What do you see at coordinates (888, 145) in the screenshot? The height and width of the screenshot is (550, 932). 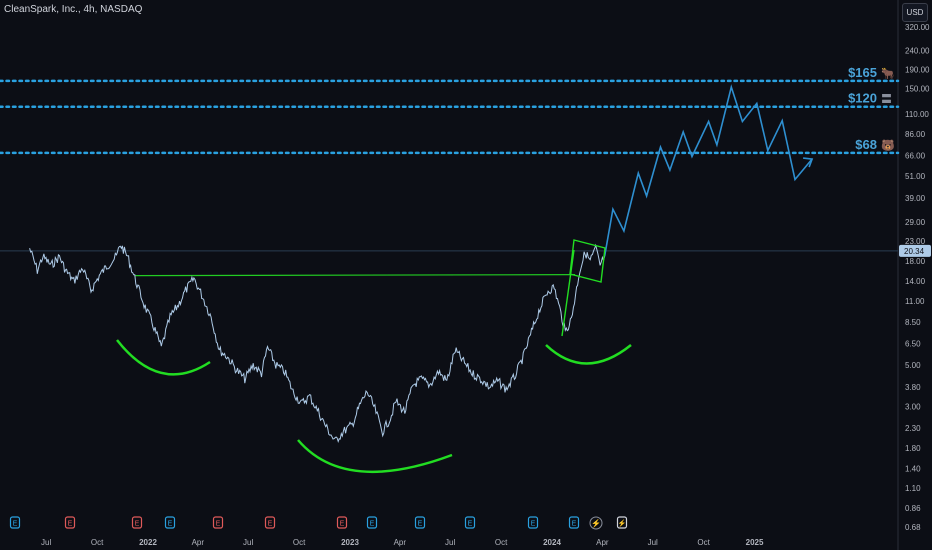 I see `bear-icon: 🐻` at bounding box center [888, 145].